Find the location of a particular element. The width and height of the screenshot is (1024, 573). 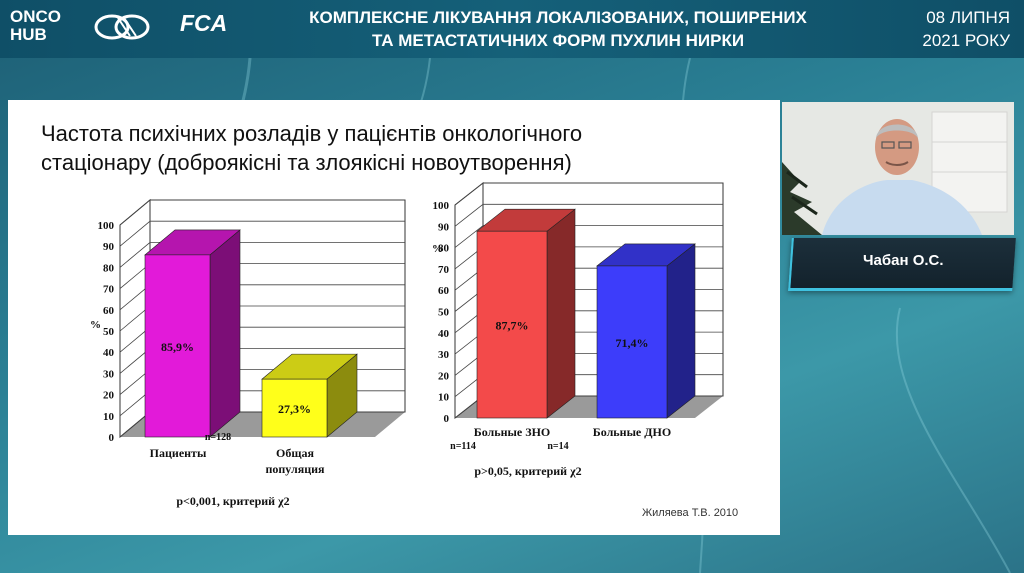

rings-logo-icon is located at coordinates (122, 27).